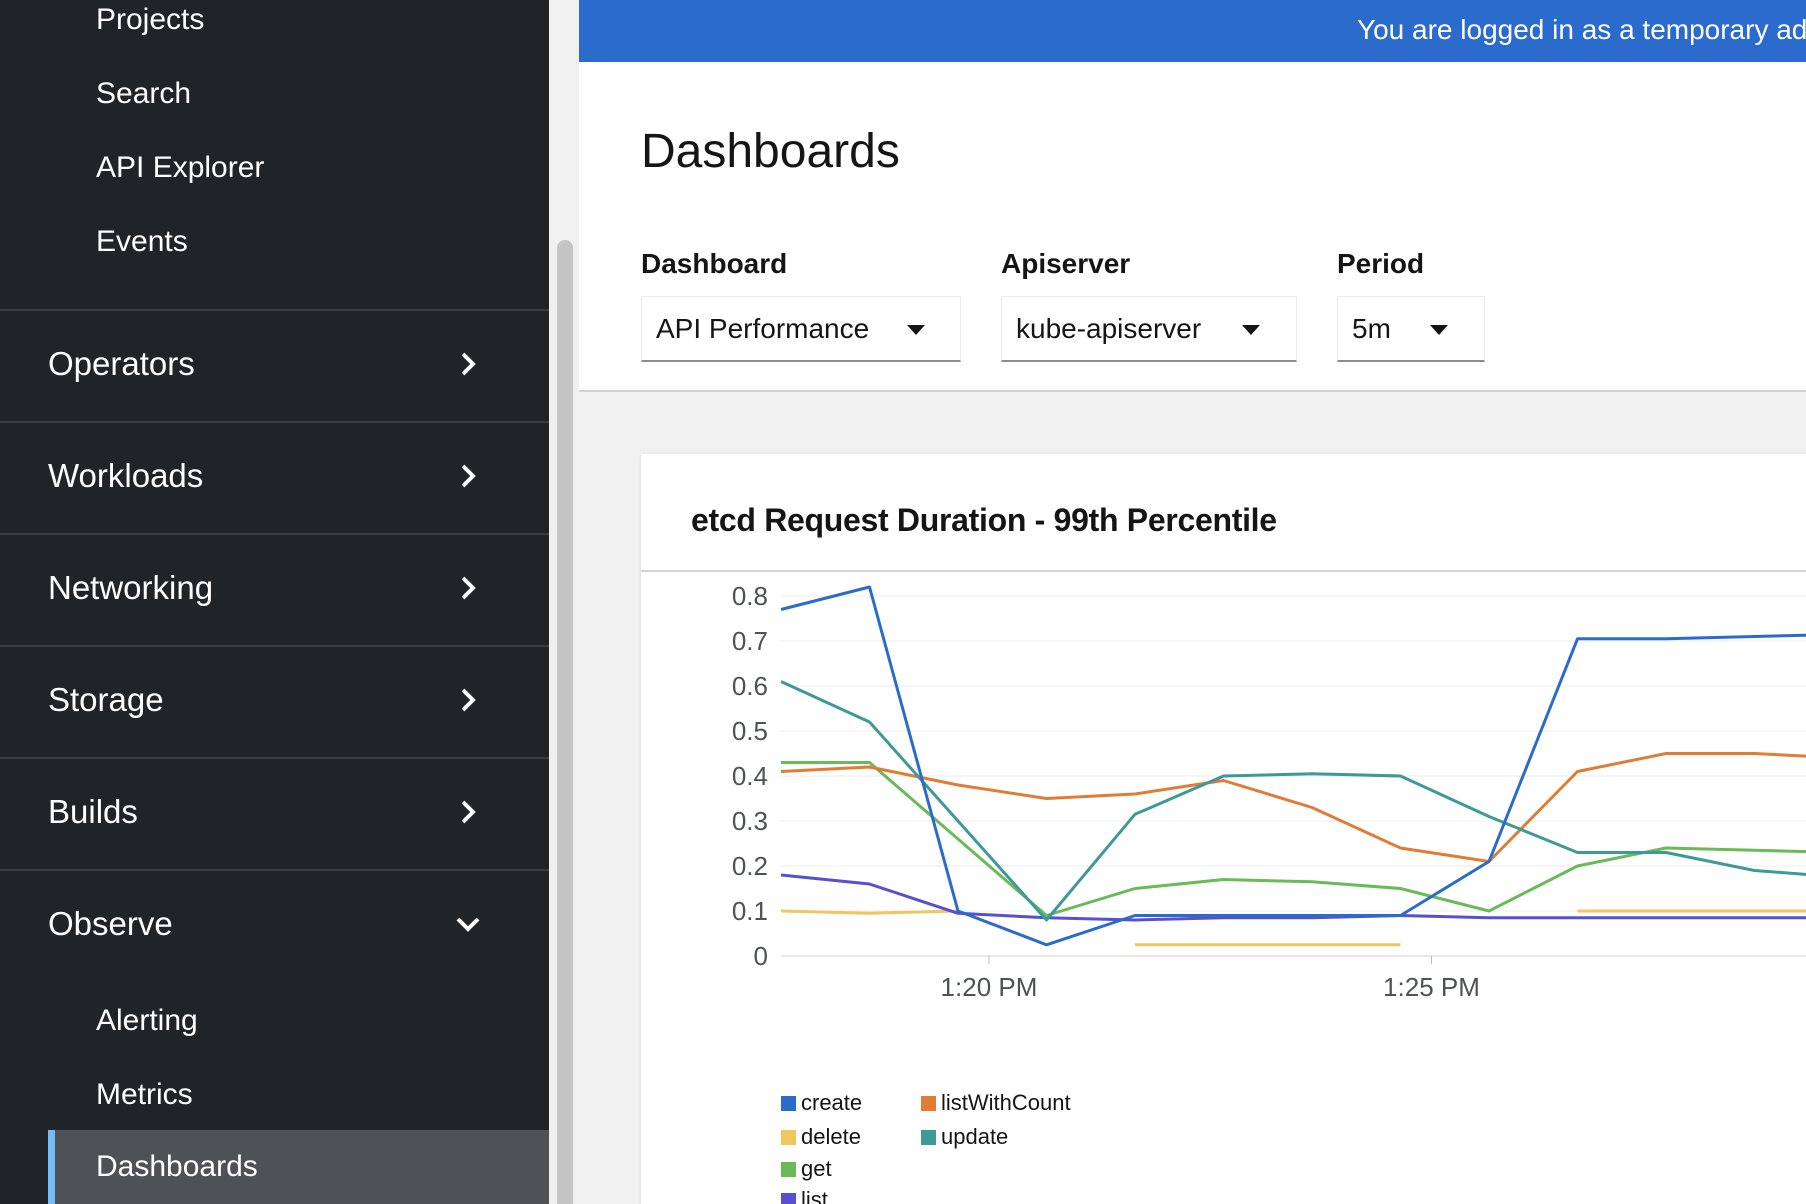 Image resolution: width=1806 pixels, height=1204 pixels. I want to click on period-select: 5m, so click(1411, 329).